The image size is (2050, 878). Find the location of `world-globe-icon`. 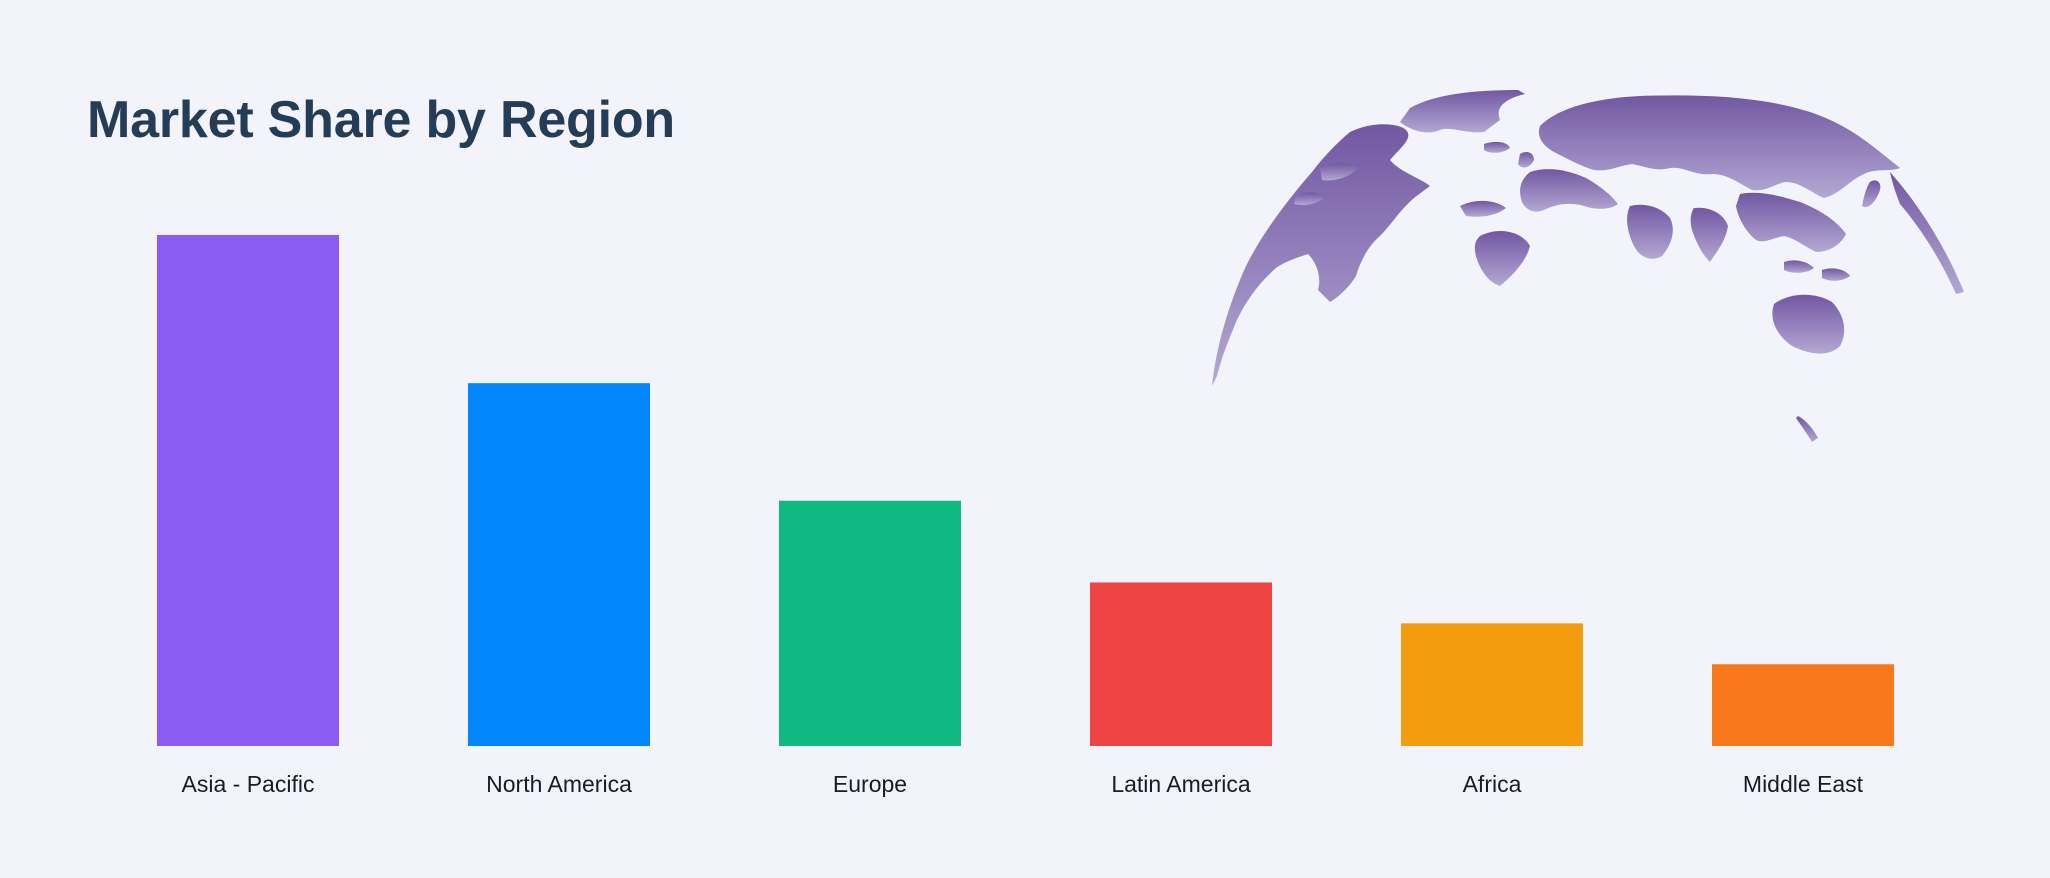

world-globe-icon is located at coordinates (1588, 266).